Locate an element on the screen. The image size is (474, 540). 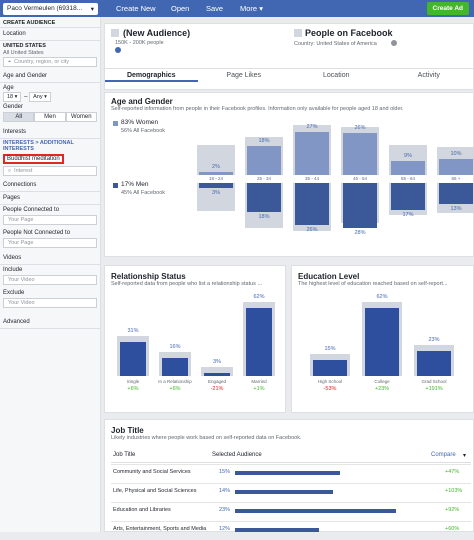
caret-down-icon: ▾ is located at coordinates (261, 8).